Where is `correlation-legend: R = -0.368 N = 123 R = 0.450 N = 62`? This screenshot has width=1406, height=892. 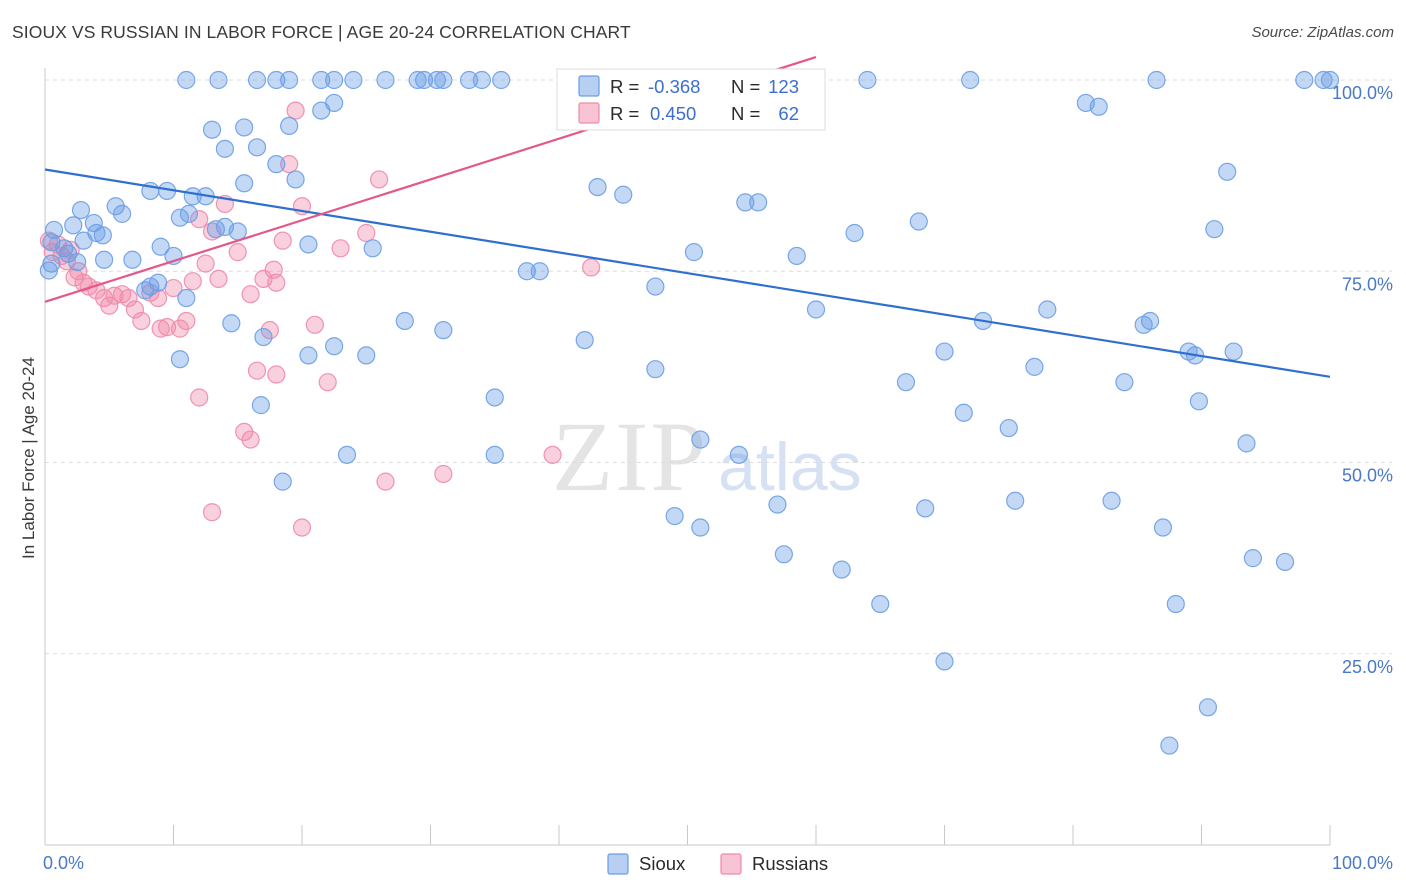 correlation-legend: R = -0.368 N = 123 R = 0.450 N = 62 is located at coordinates (691, 99).